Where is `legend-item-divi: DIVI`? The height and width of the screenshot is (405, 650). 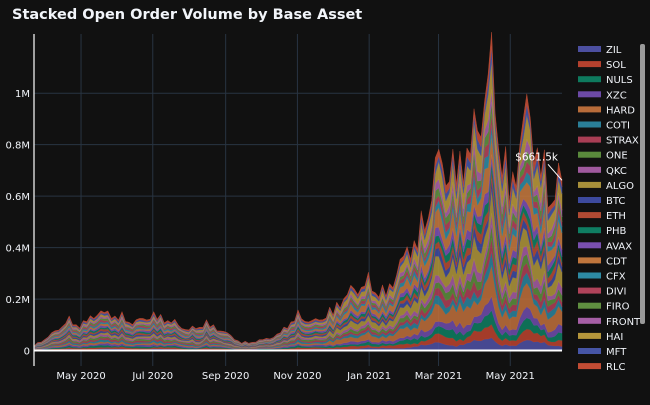 legend-item-divi: DIVI is located at coordinates (602, 292).